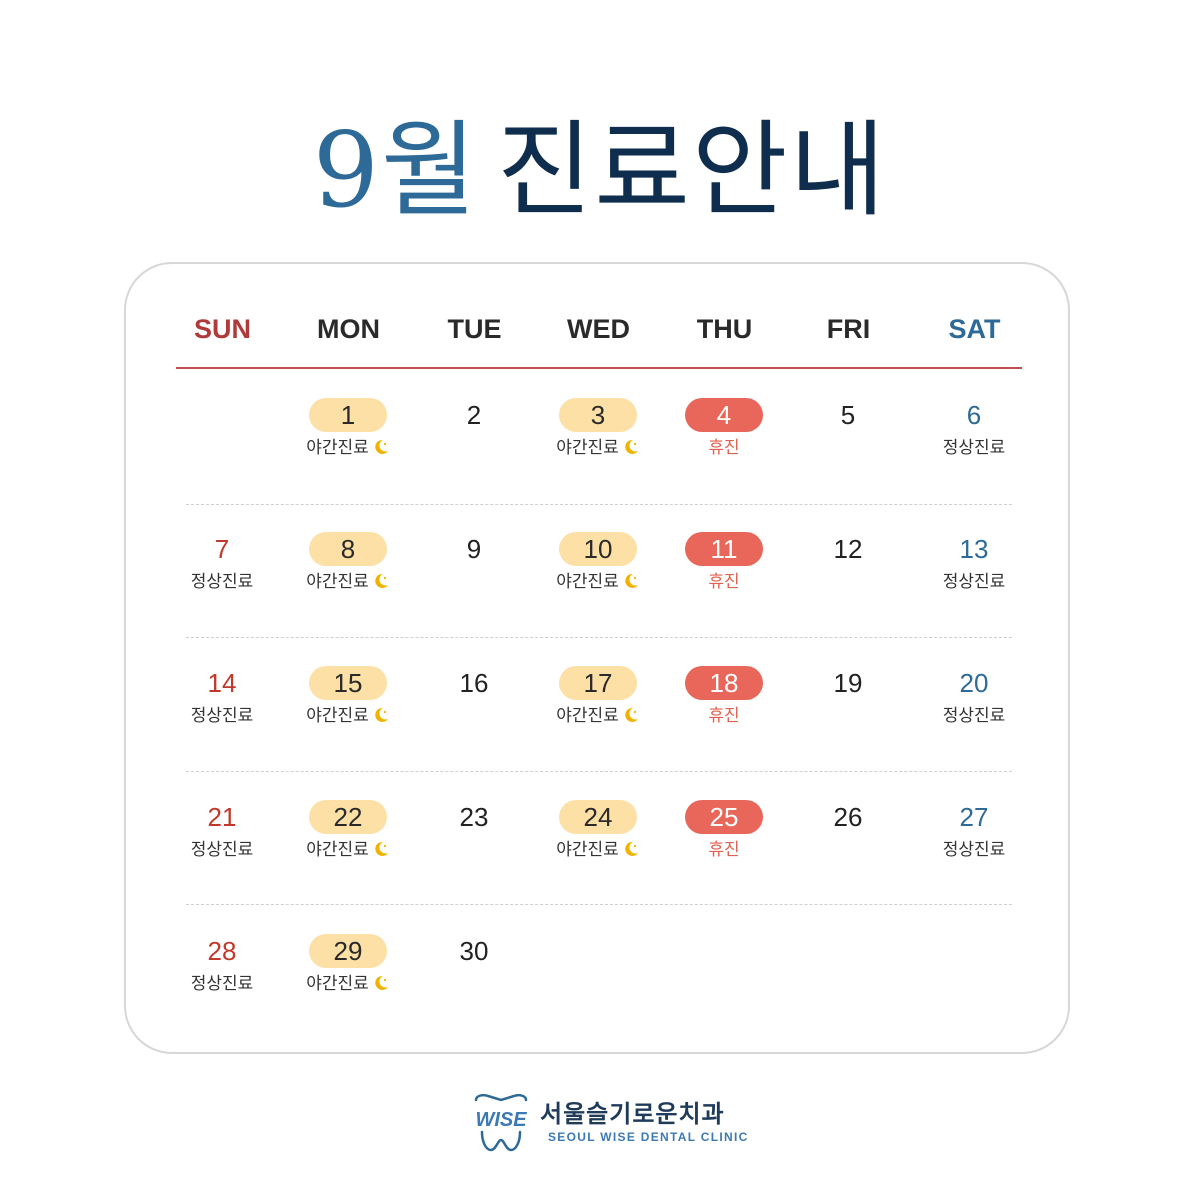 This screenshot has height=1200, width=1200. I want to click on day-number: 19, so click(848, 683).